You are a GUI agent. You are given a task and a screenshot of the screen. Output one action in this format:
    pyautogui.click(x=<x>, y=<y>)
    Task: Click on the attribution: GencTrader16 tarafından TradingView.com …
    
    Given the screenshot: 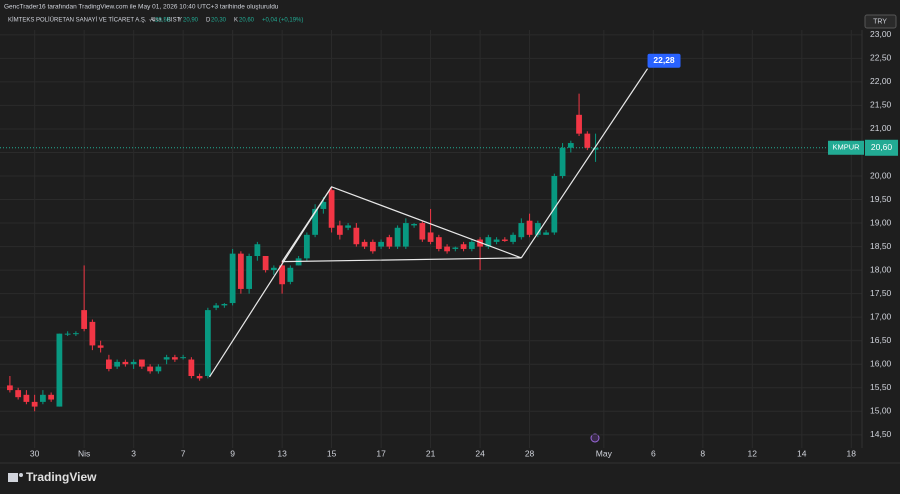 What is the action you would take?
    pyautogui.click(x=141, y=7)
    